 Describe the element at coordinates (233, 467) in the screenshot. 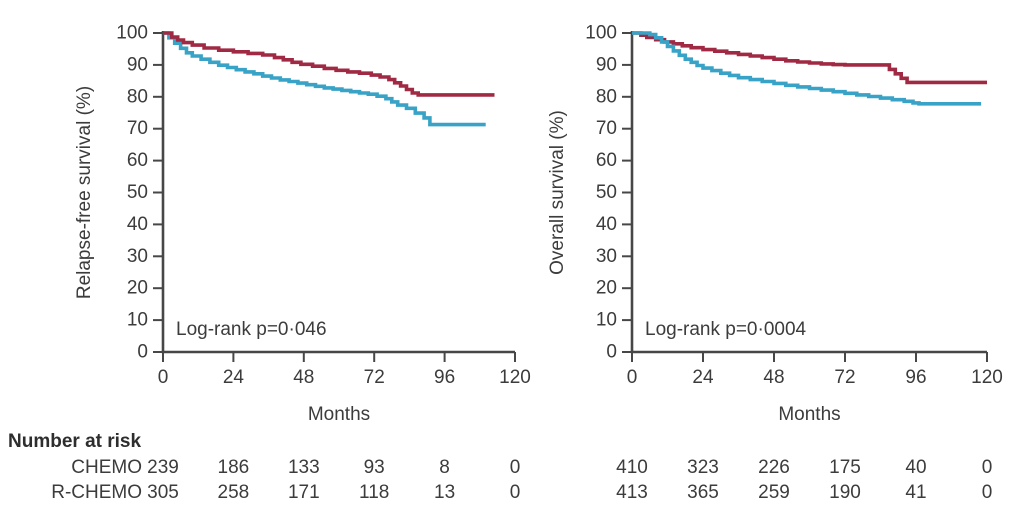

I see `risk-count: 186` at that location.